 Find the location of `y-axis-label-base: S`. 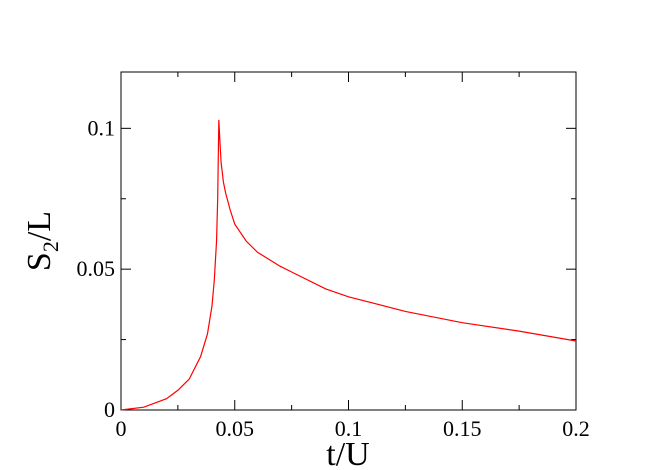

y-axis-label-base: S is located at coordinates (39, 261).